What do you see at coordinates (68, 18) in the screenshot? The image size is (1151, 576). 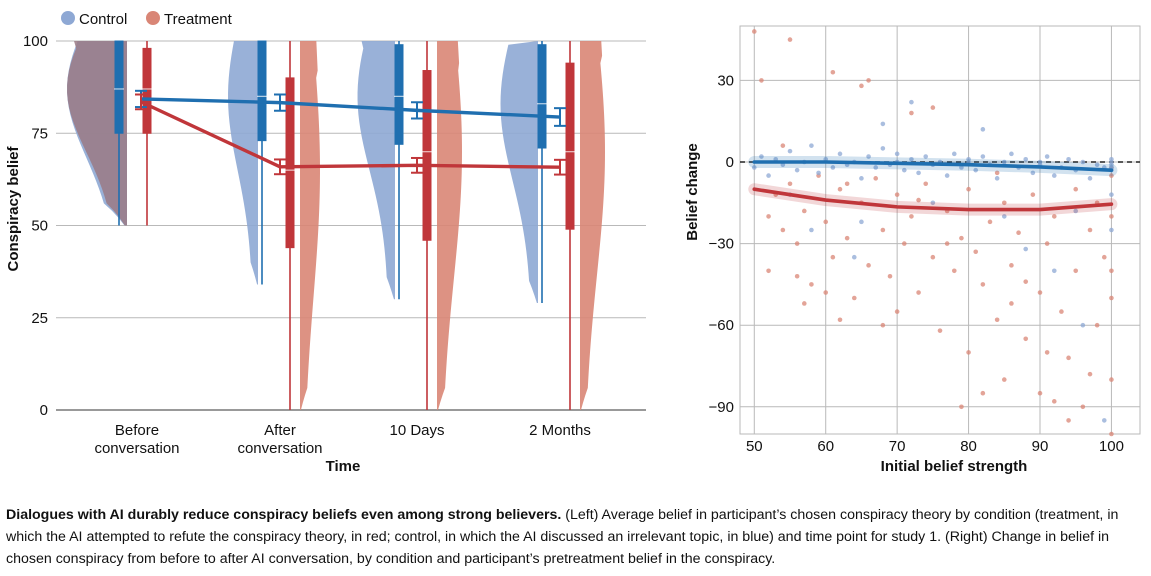 I see `legend-swatch-control` at bounding box center [68, 18].